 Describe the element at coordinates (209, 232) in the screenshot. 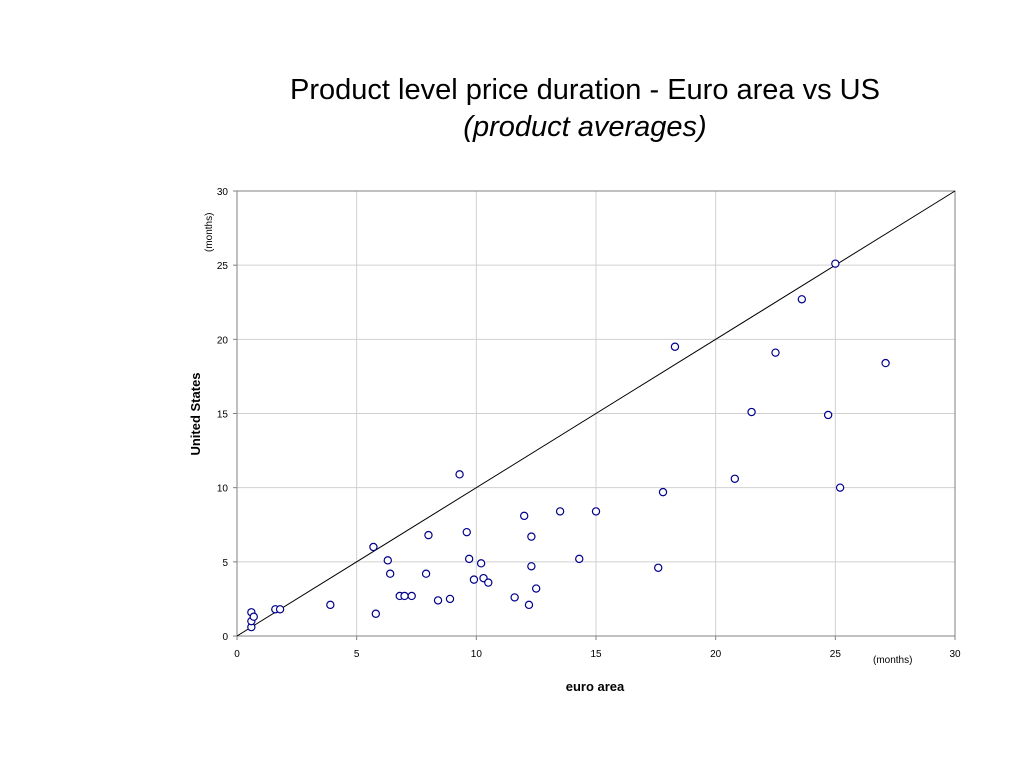

I see `y-unit-label: (months)` at that location.